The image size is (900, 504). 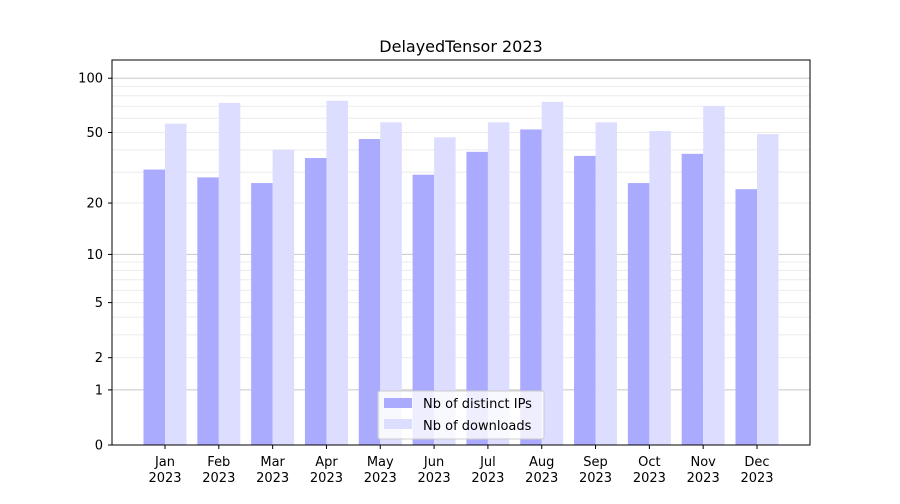 I want to click on x-tick-label: Mar, so click(x=272, y=462).